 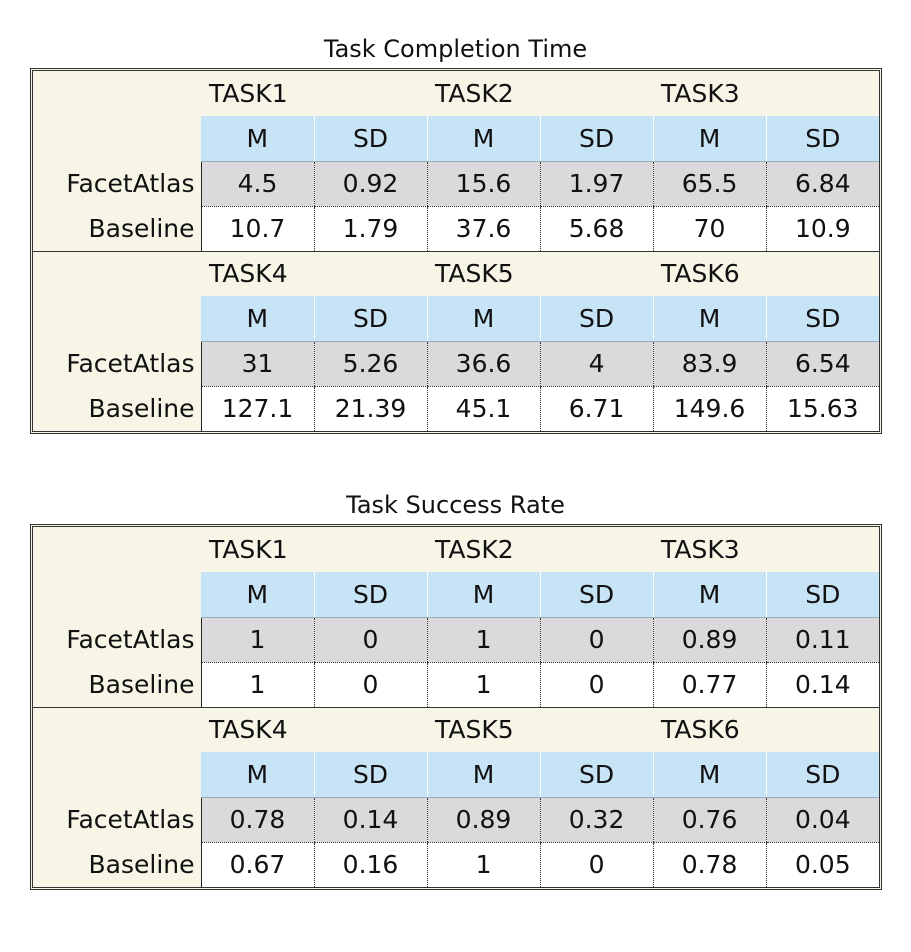 What do you see at coordinates (483, 228) in the screenshot?
I see `value-cell: 37.6` at bounding box center [483, 228].